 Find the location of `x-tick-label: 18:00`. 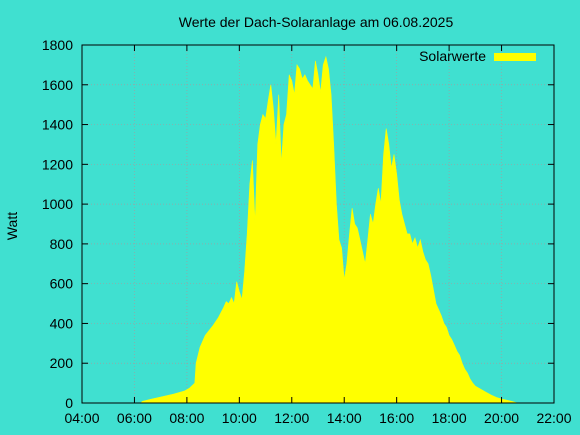

x-tick-label: 18:00 is located at coordinates (449, 418).